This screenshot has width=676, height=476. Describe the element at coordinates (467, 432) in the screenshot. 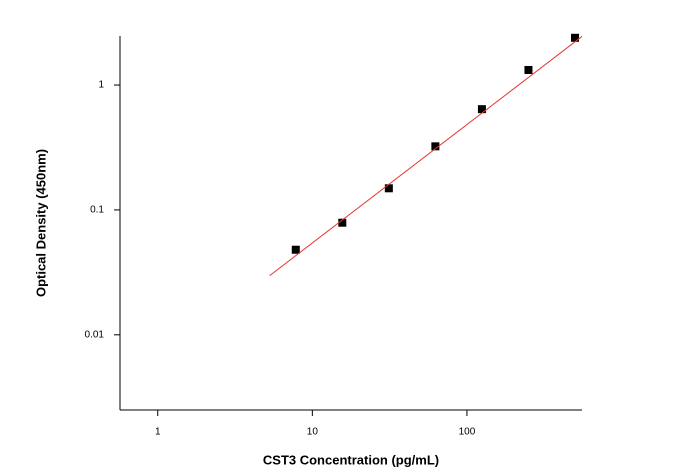

I see `x-tick-label: 100` at that location.